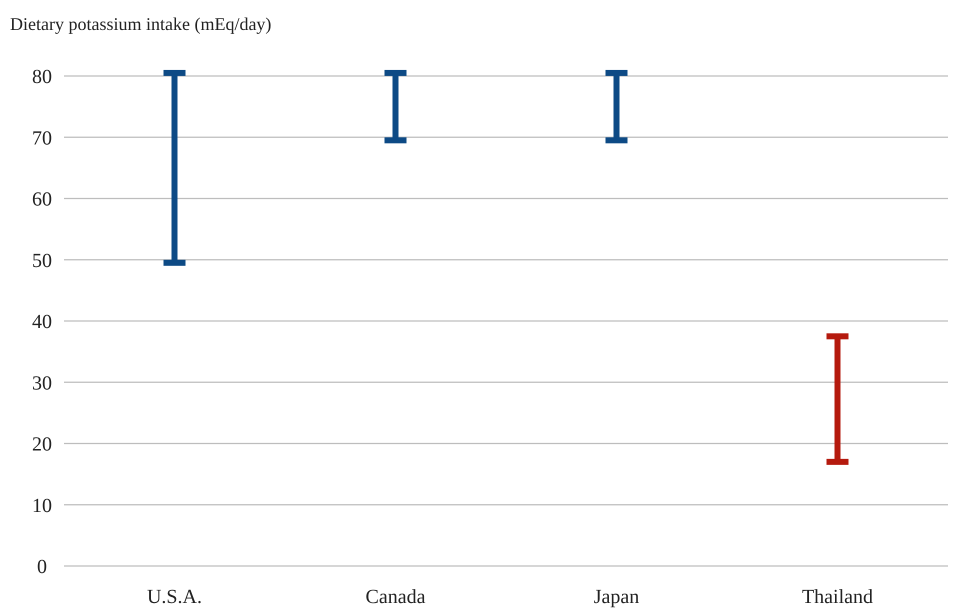  What do you see at coordinates (396, 597) in the screenshot?
I see `x-tick-label: Canada` at bounding box center [396, 597].